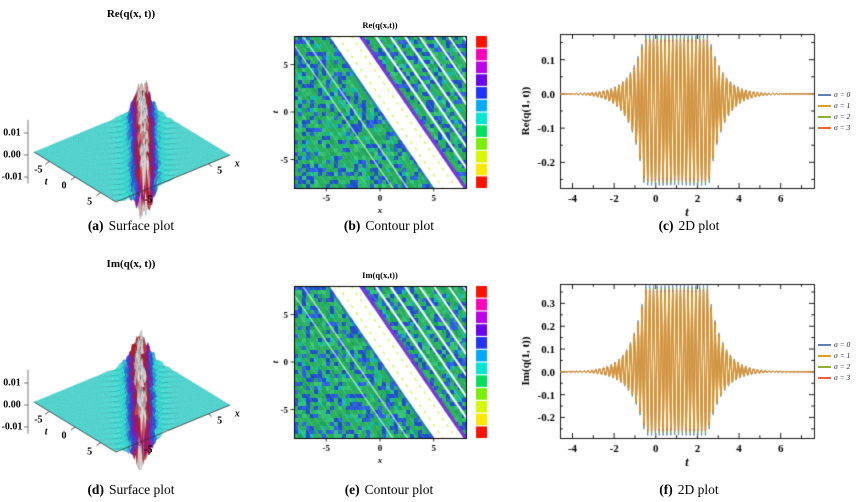  Describe the element at coordinates (131, 372) in the screenshot. I see `surface-plot-im-canvas` at that location.